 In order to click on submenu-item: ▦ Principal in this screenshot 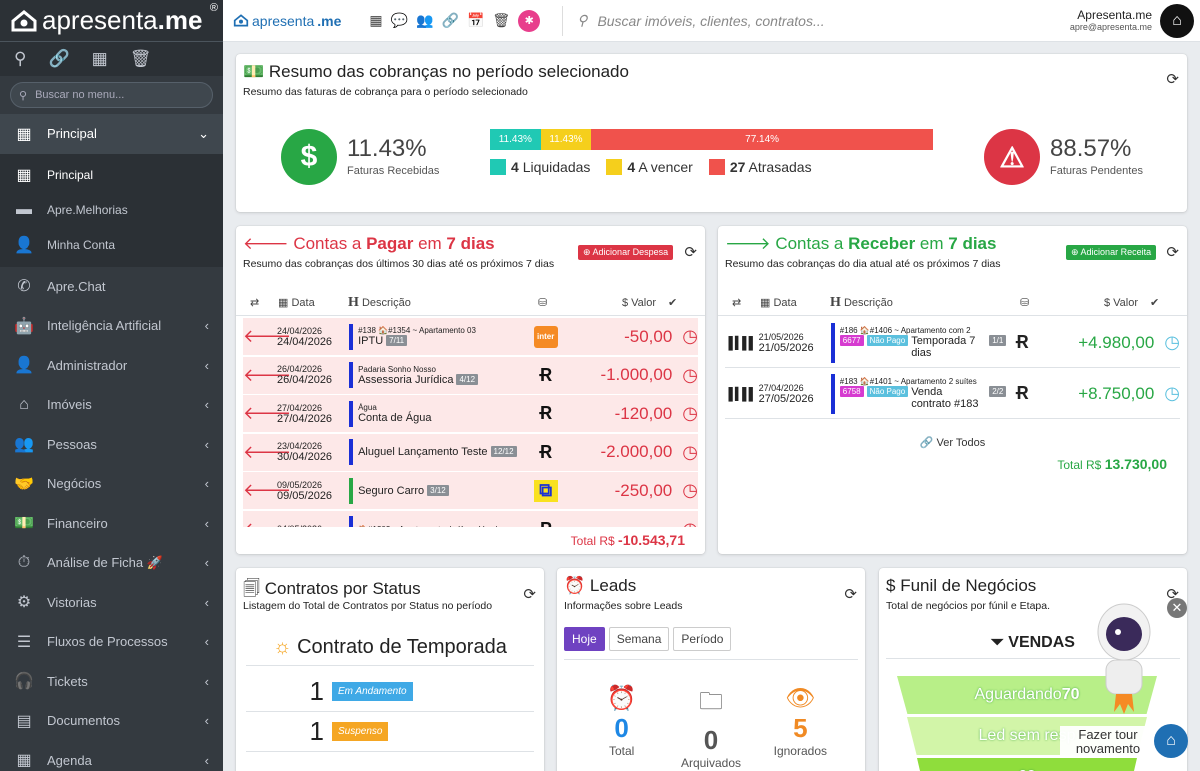, I will do `click(111, 175)`.